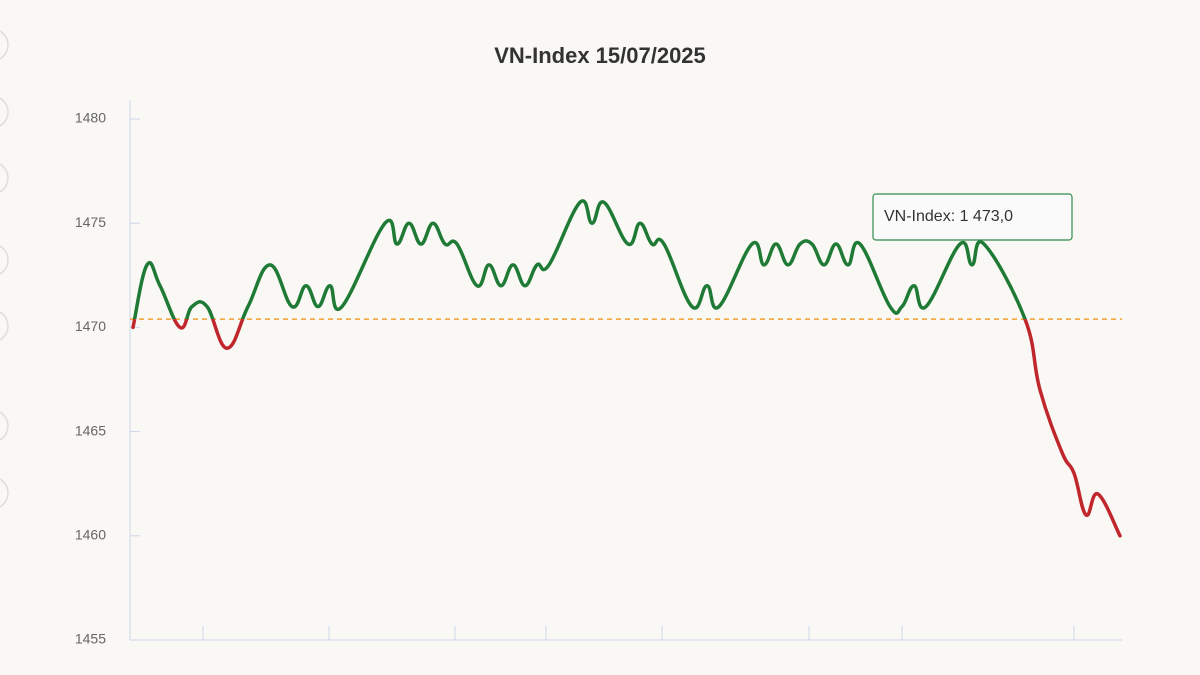  Describe the element at coordinates (90, 118) in the screenshot. I see `y-tick-label: 1480` at that location.